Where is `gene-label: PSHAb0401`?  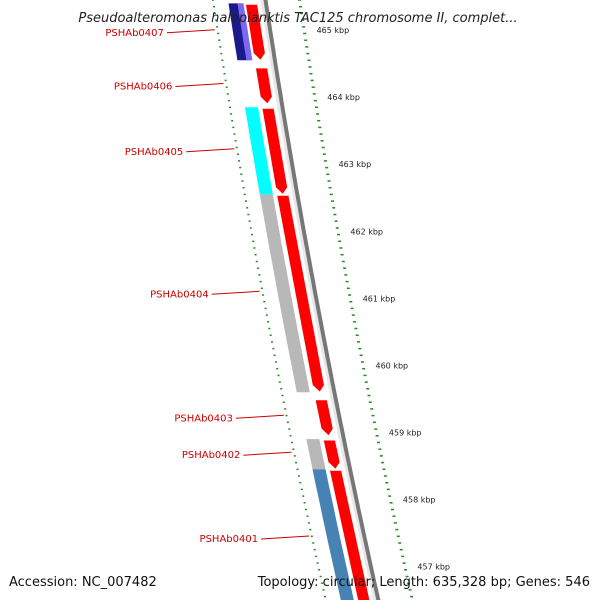 gene-label: PSHAb0401 is located at coordinates (229, 539).